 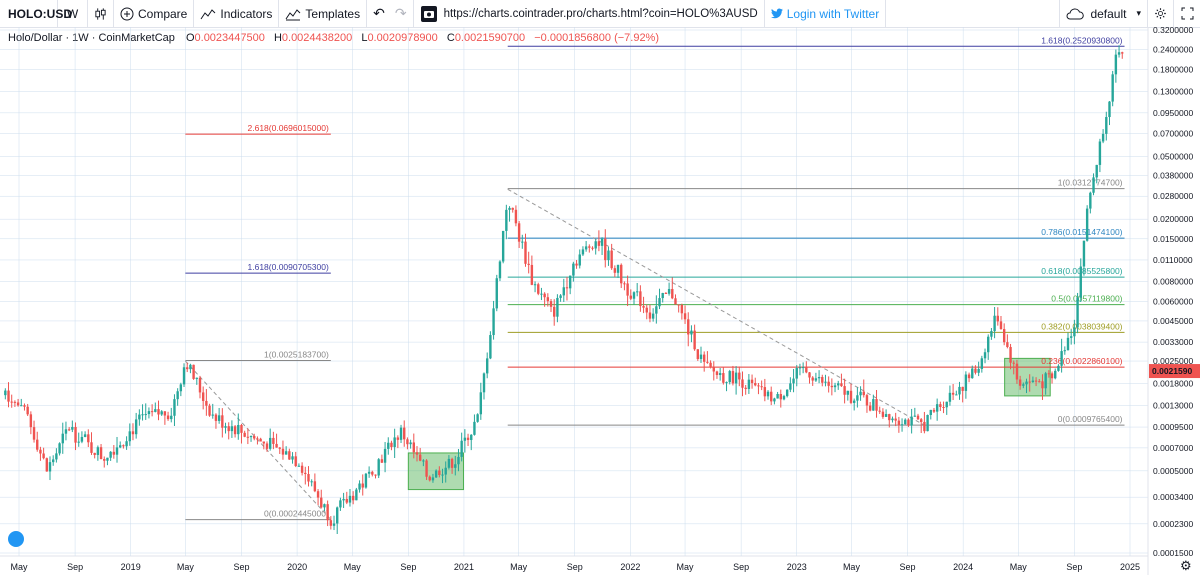 I want to click on fib-label: 0.5(0.0057119800), so click(x=1086, y=299).